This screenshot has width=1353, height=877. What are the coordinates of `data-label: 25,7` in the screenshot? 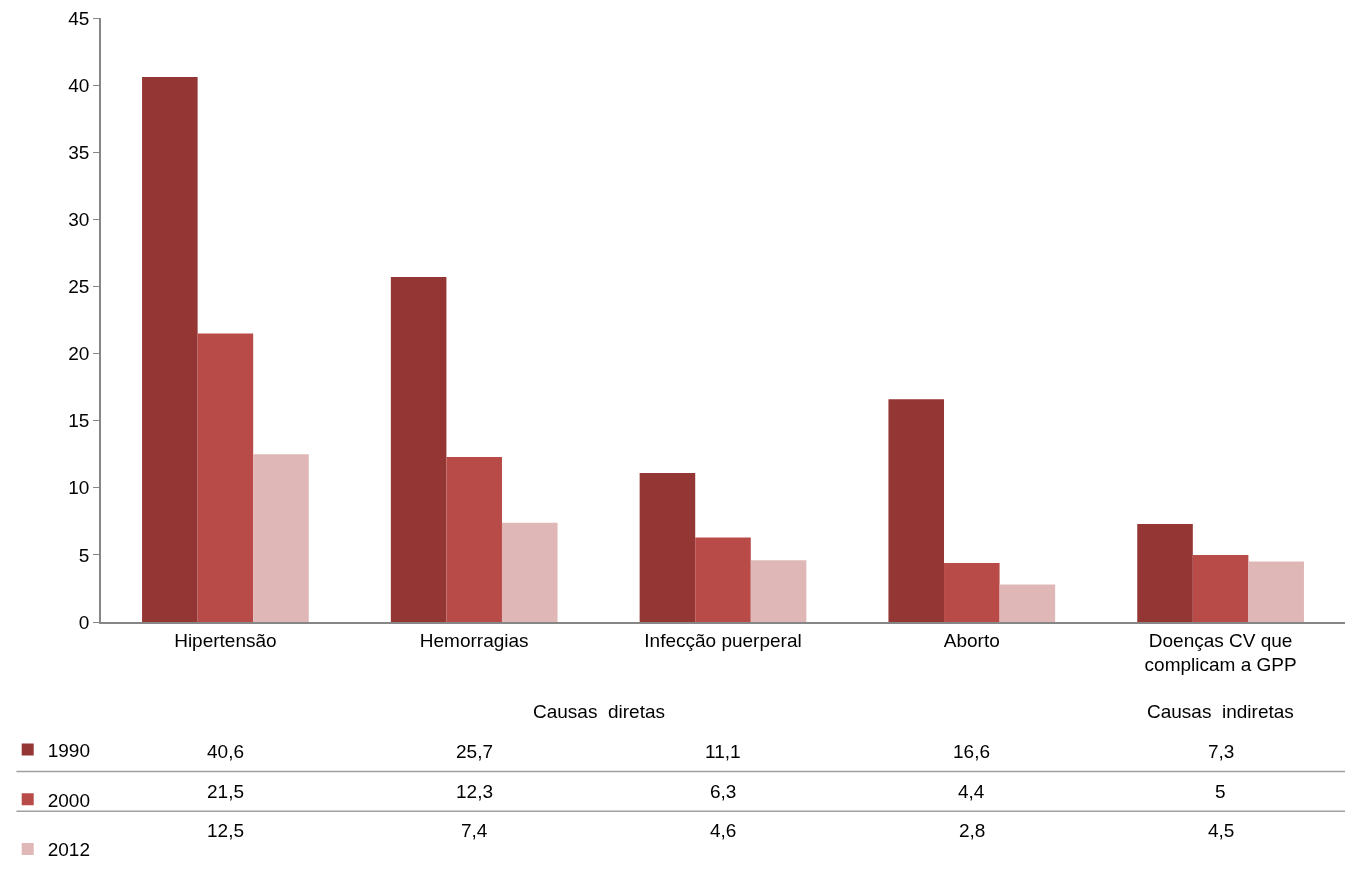 It's located at (474, 751).